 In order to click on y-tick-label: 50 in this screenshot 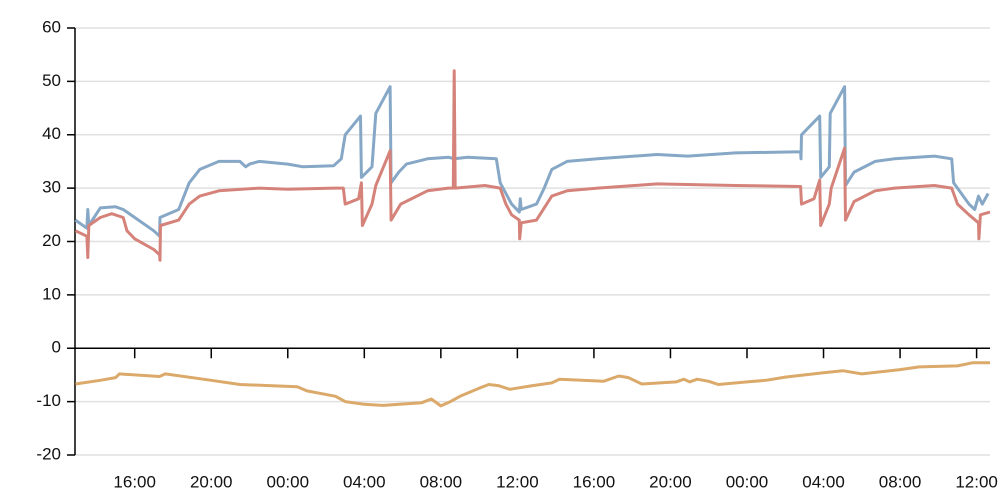, I will do `click(51, 80)`.